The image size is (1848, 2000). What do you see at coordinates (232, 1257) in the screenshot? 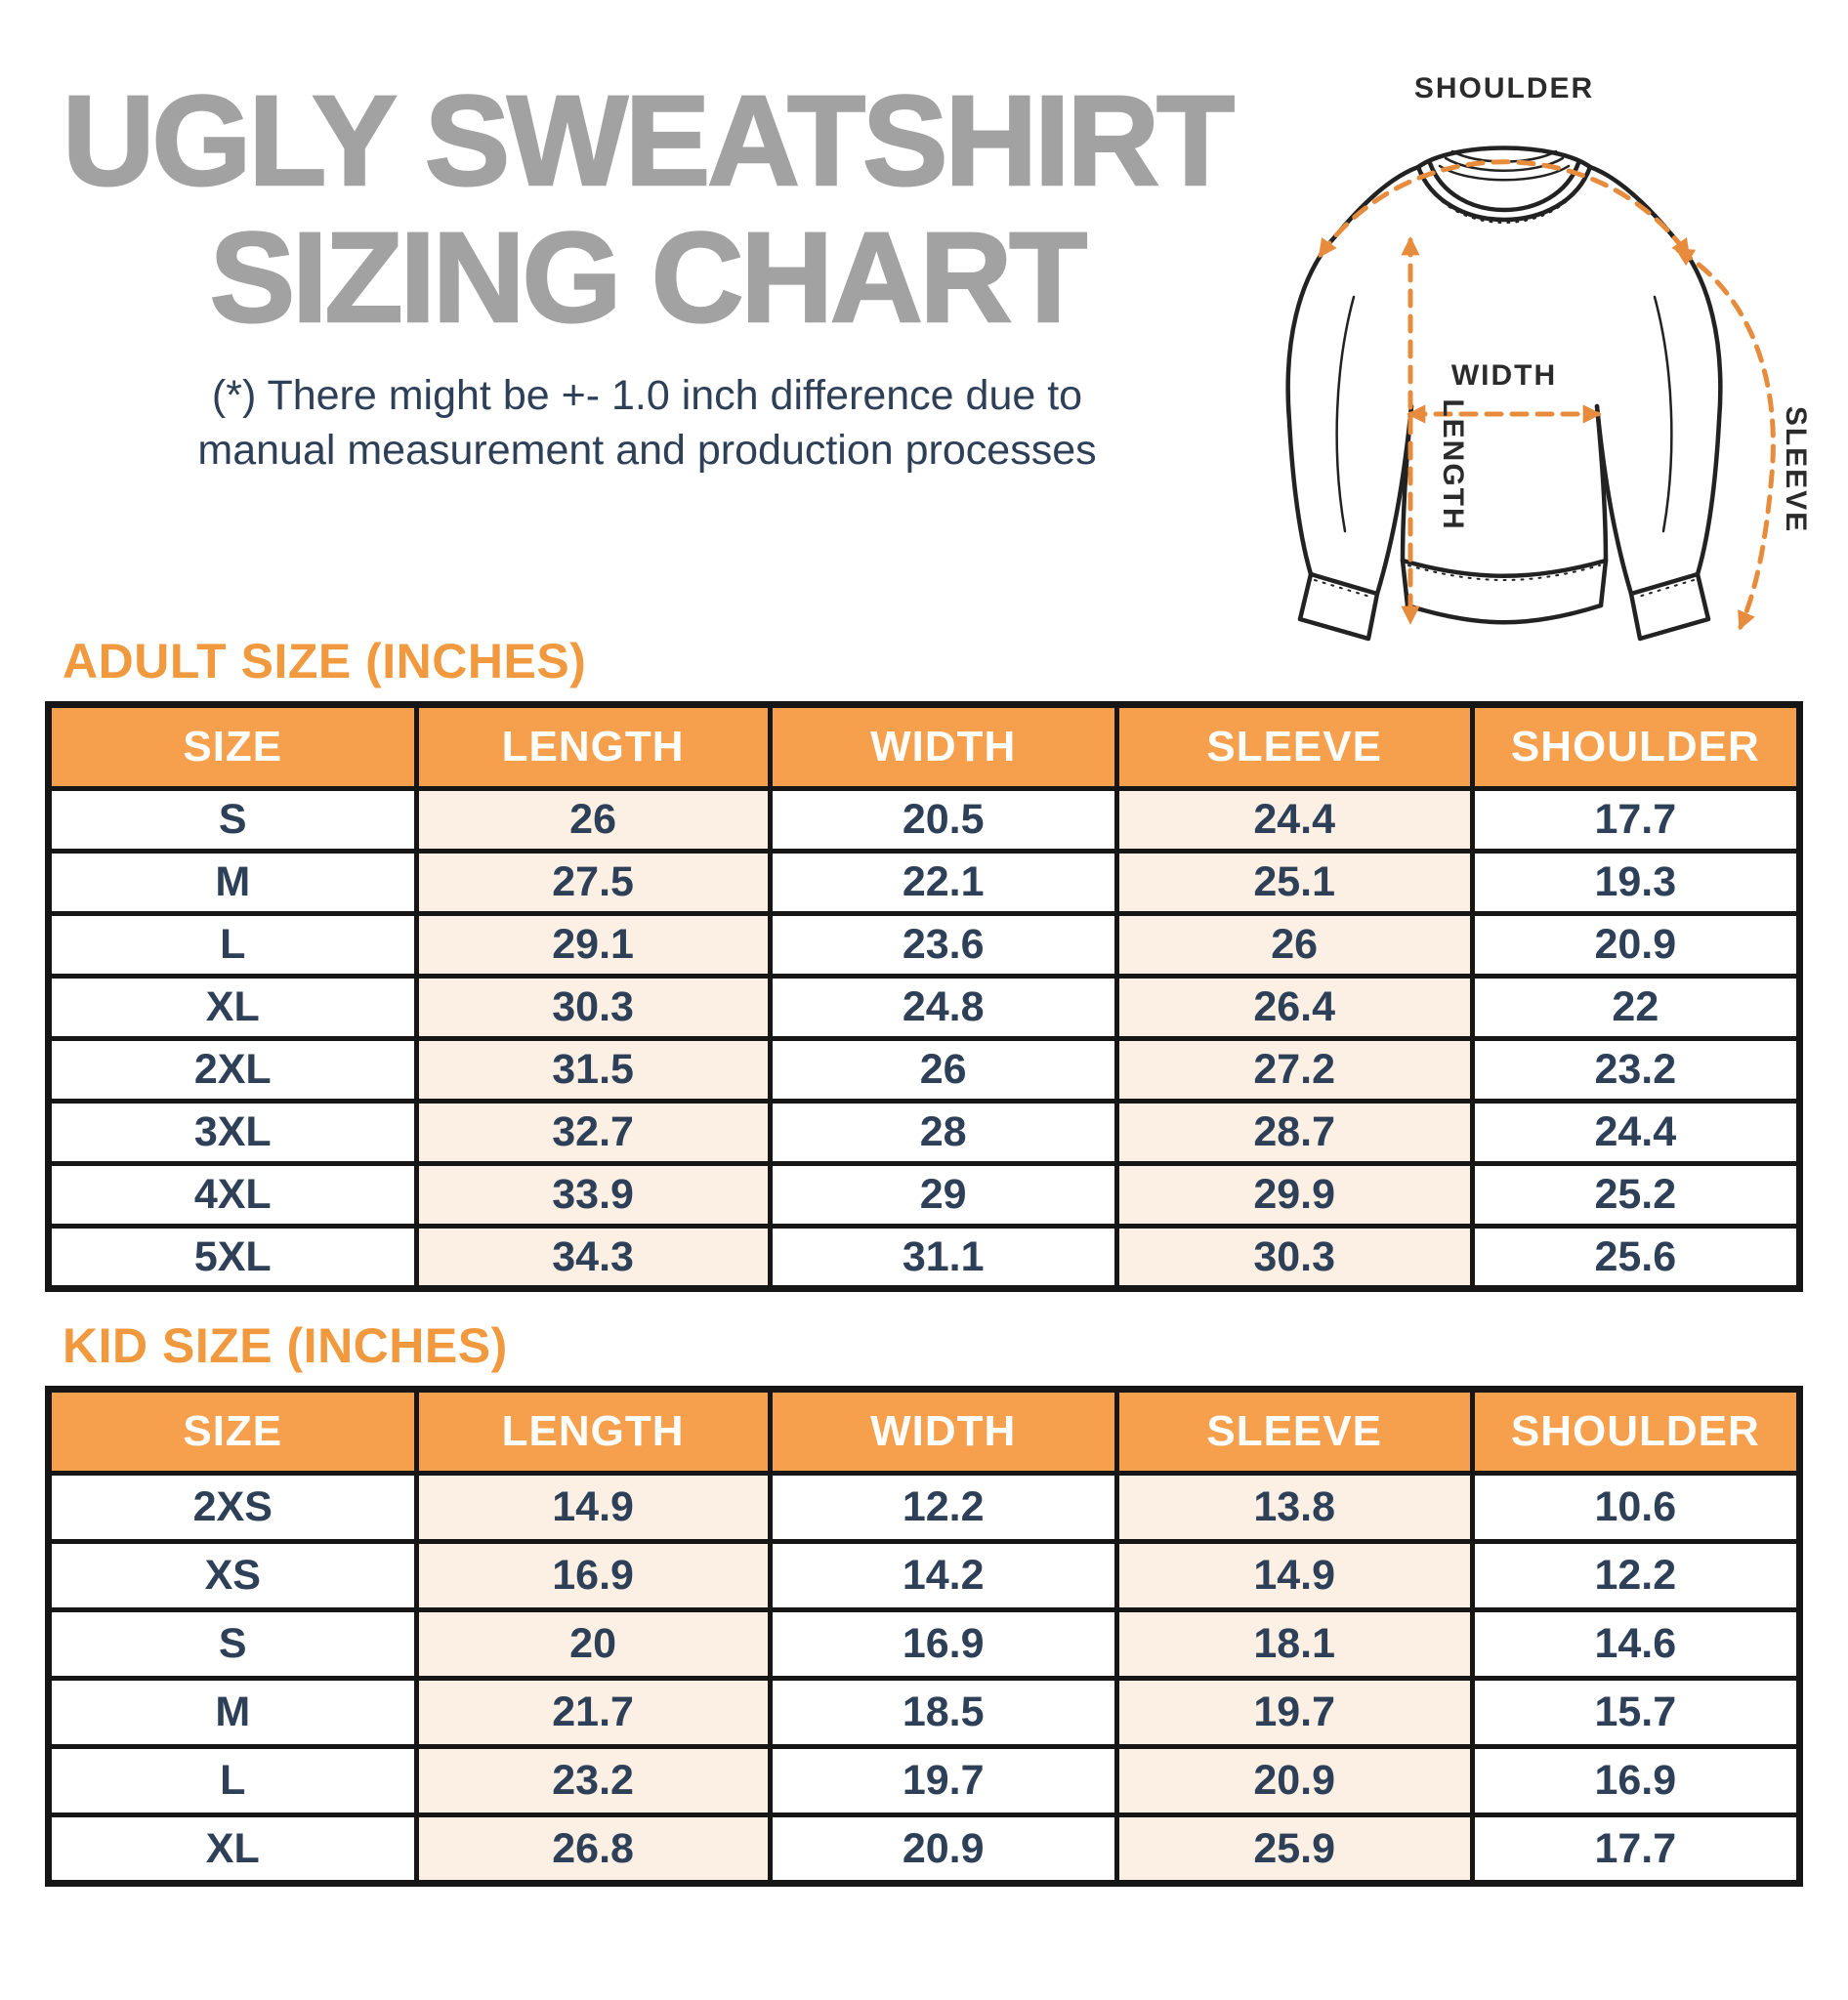
I see `size-cell: 5XL` at bounding box center [232, 1257].